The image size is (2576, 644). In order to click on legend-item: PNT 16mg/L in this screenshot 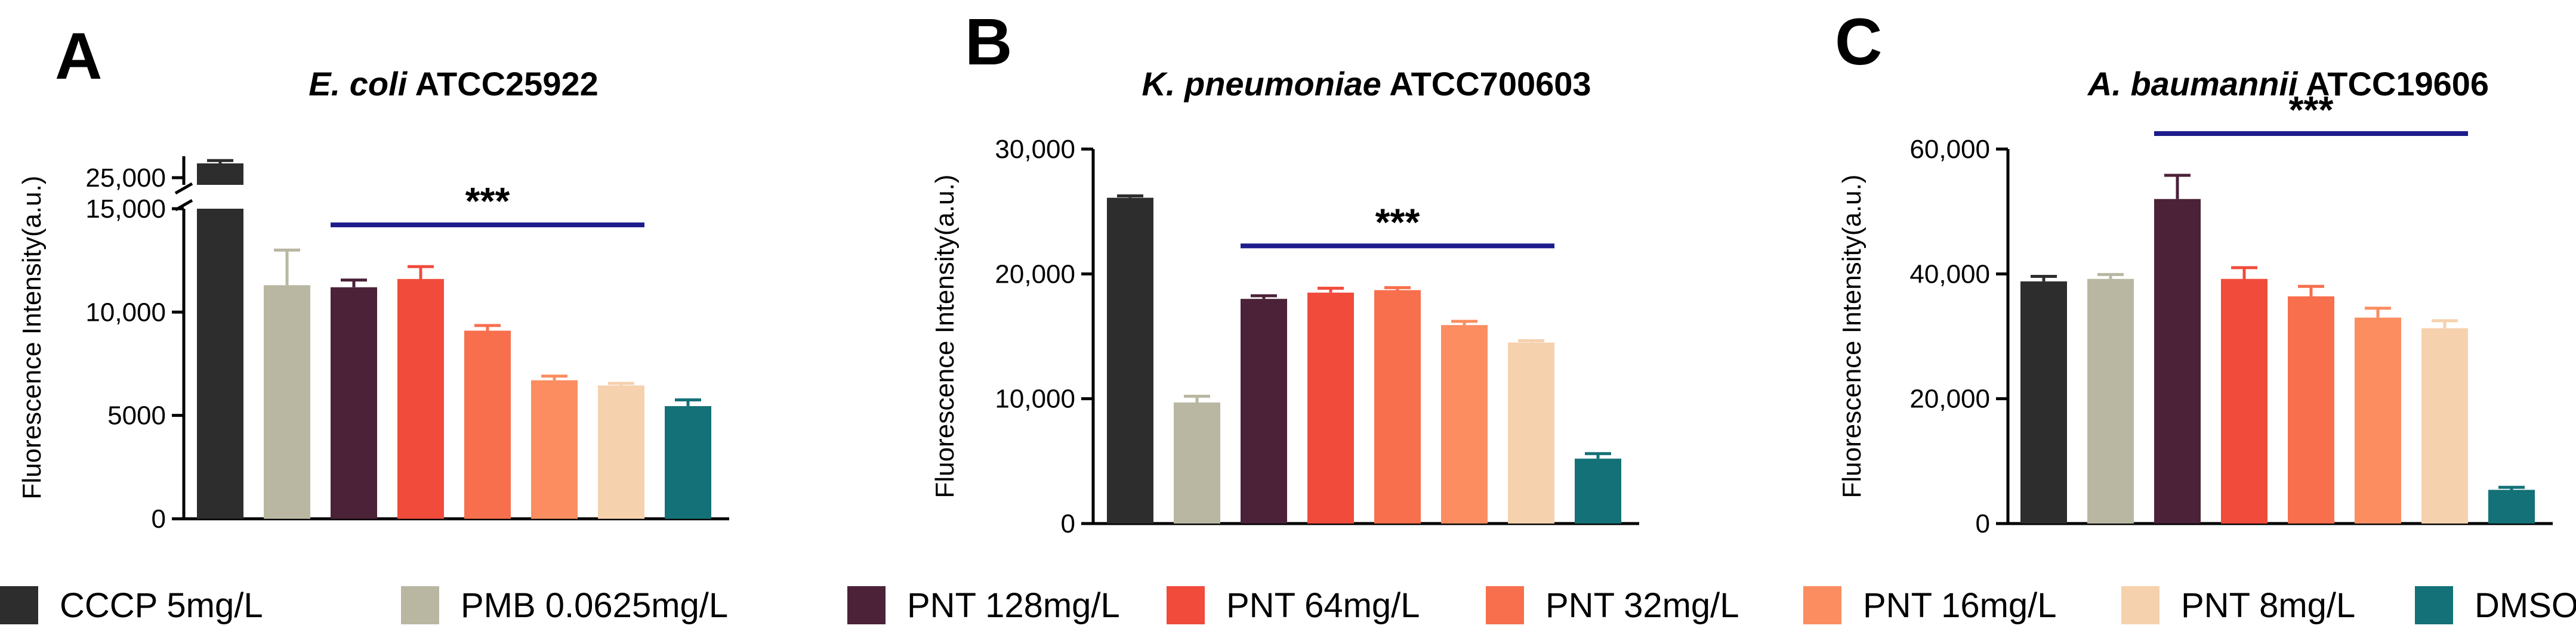, I will do `click(1930, 605)`.